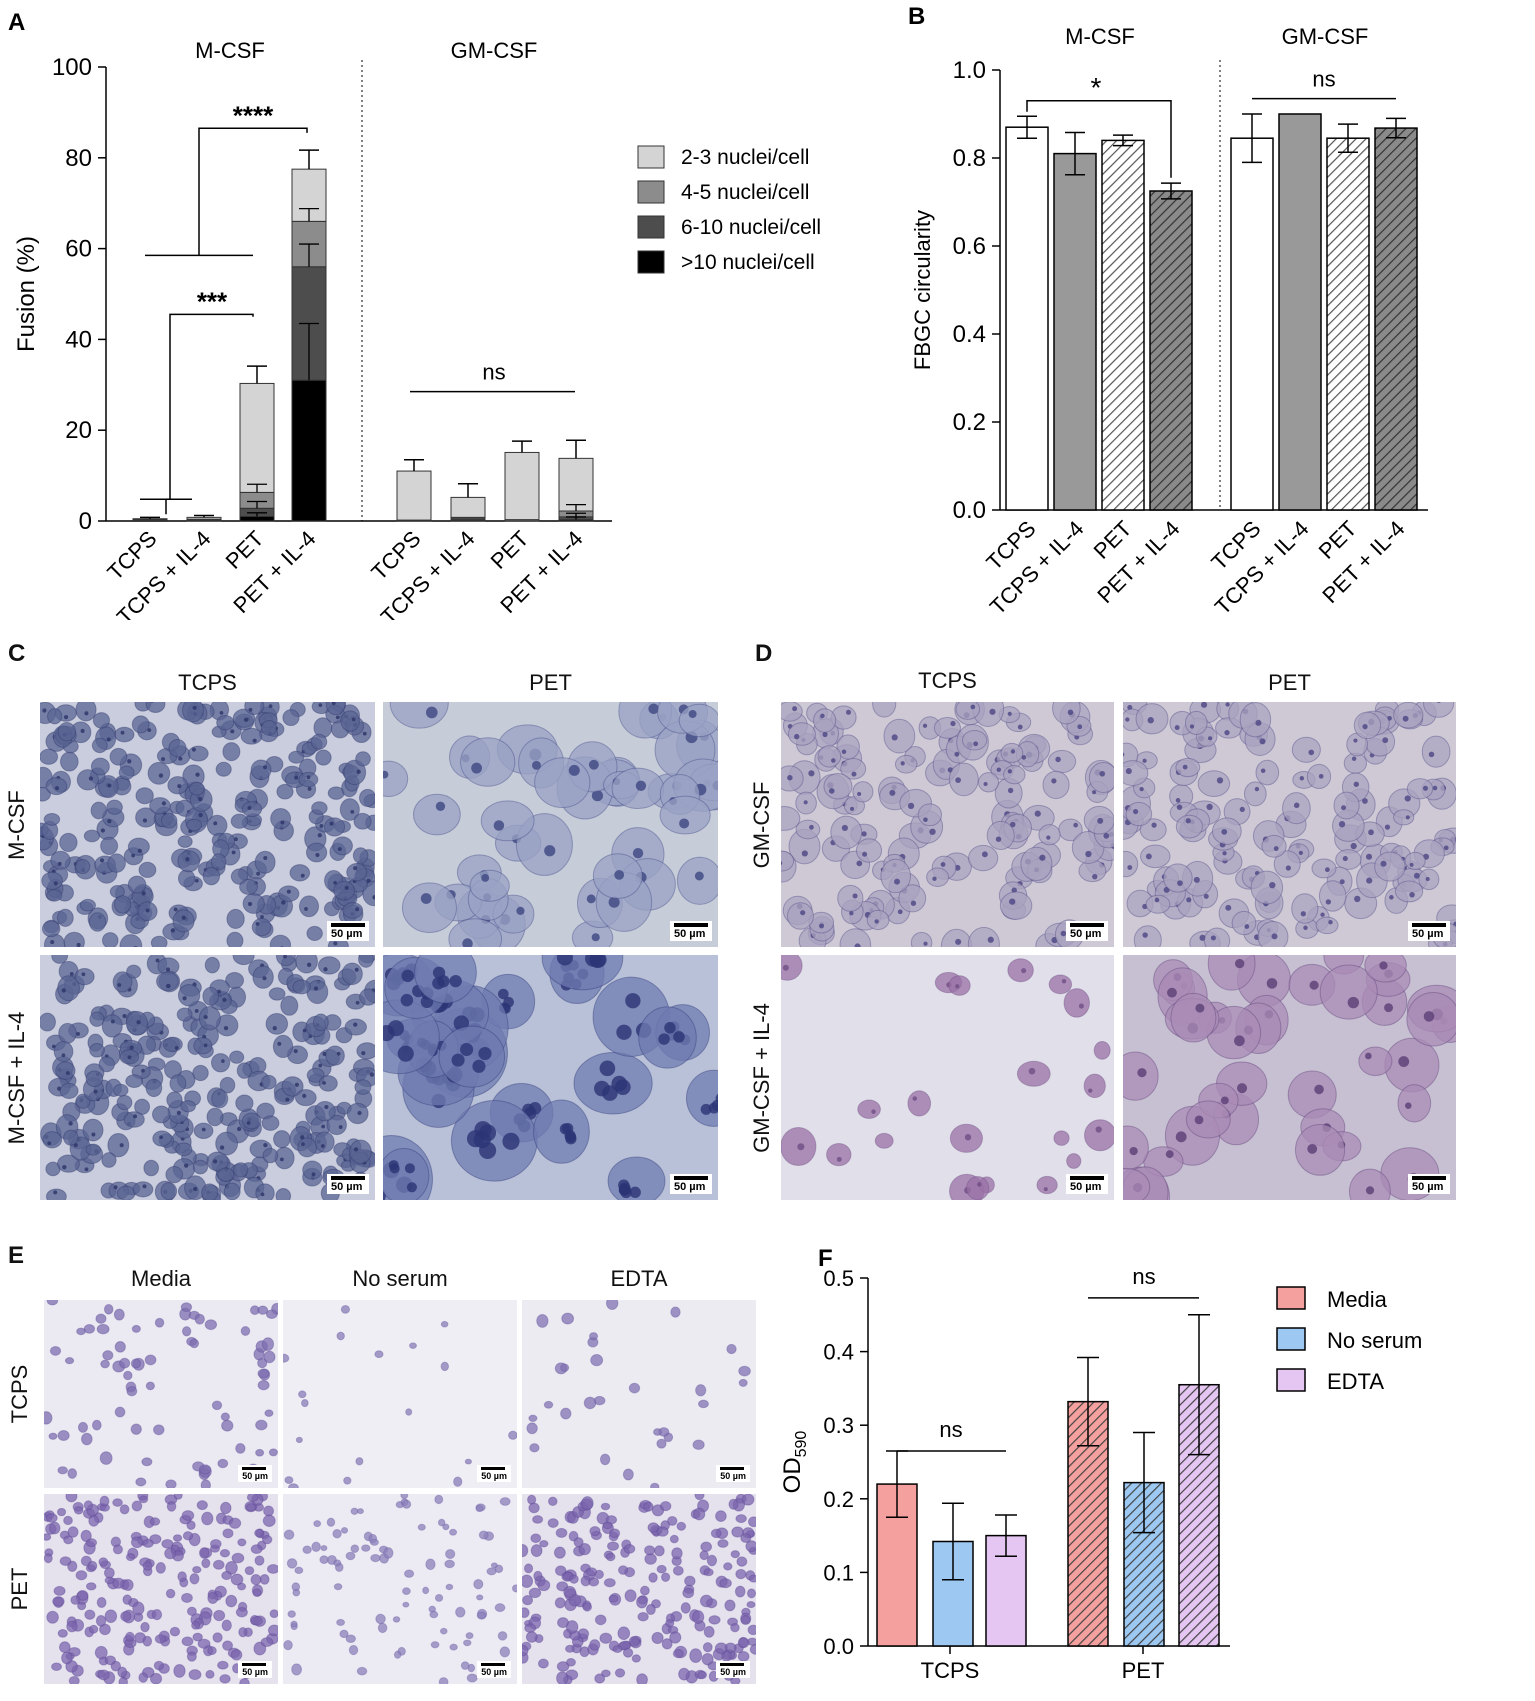  What do you see at coordinates (414, 495) in the screenshot?
I see `bar-segment` at bounding box center [414, 495].